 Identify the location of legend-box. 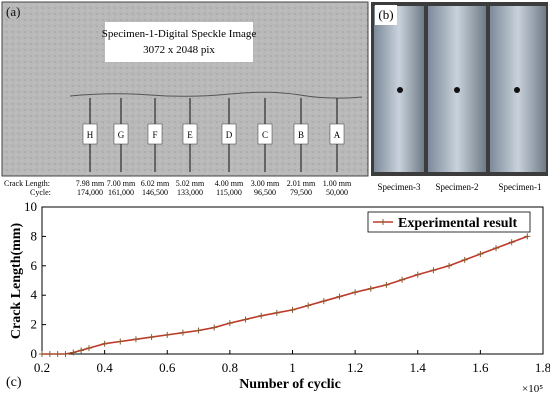
(449, 222).